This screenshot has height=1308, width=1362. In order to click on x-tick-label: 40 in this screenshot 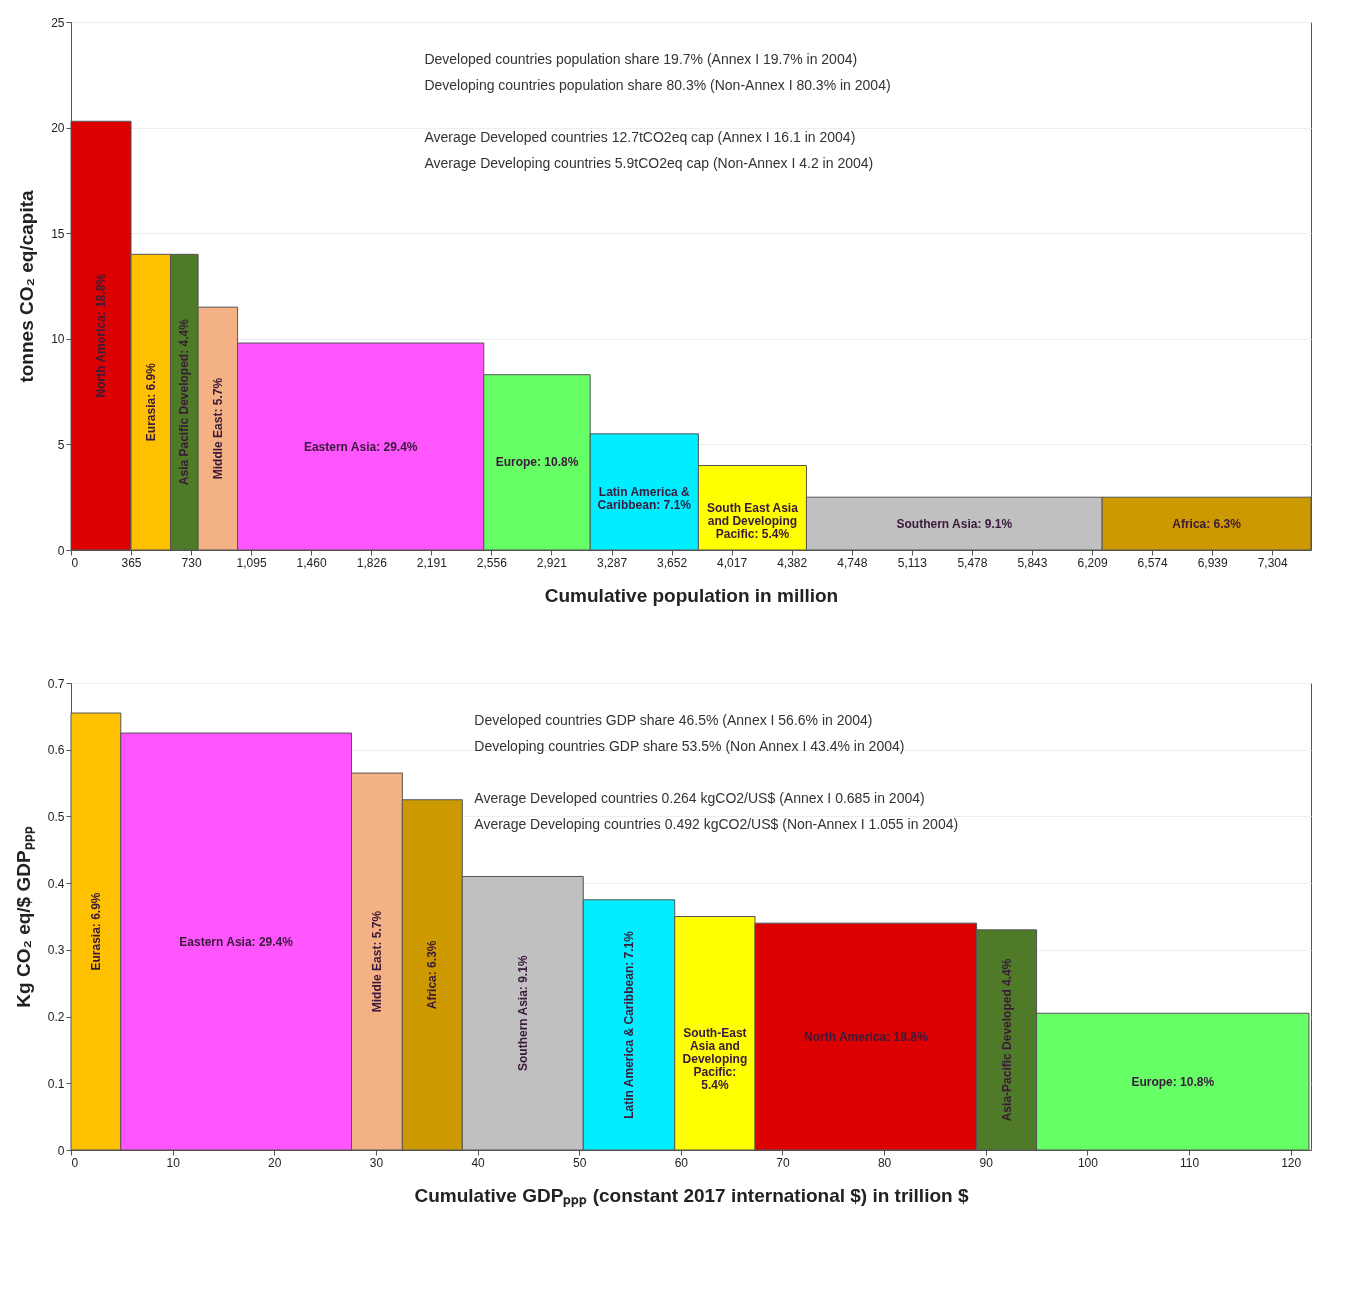, I will do `click(478, 1162)`.